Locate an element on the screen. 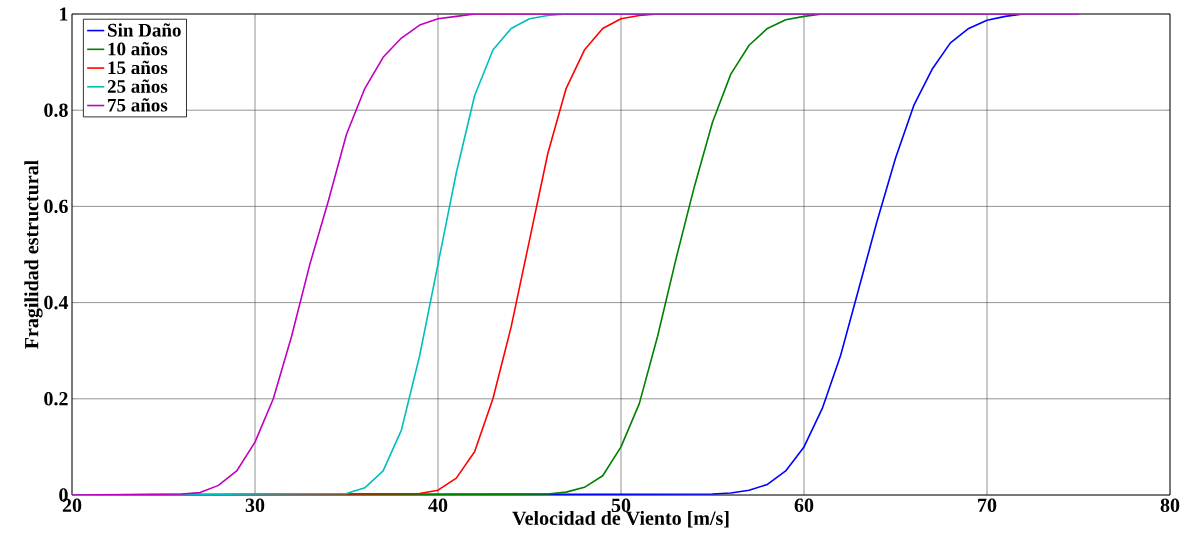 This screenshot has height=550, width=1189. x-tick-label: 60 is located at coordinates (804, 505).